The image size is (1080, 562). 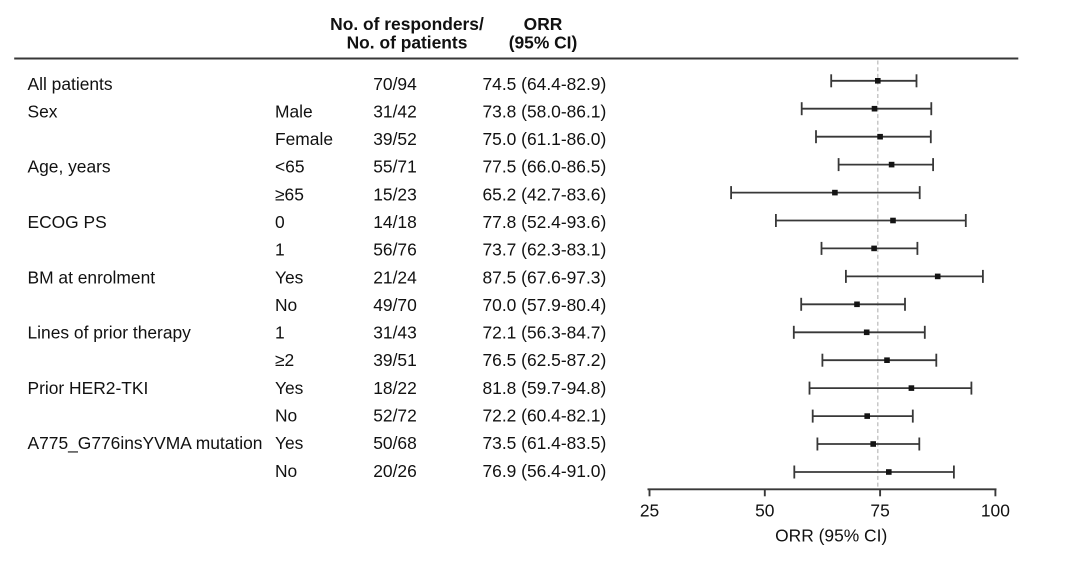 What do you see at coordinates (995, 511) in the screenshot?
I see `svg-text: 100` at bounding box center [995, 511].